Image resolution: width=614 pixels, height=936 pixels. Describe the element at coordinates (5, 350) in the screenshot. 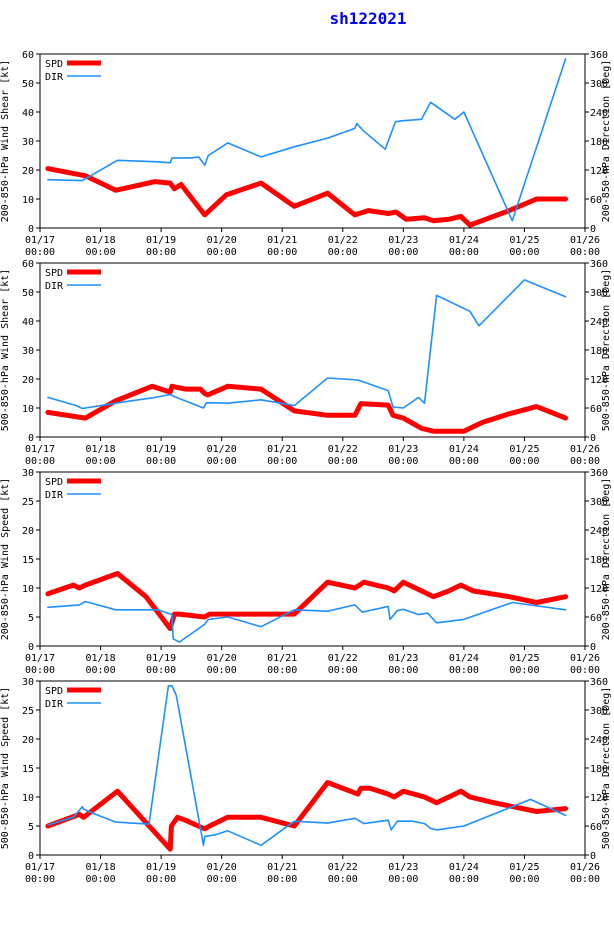

I see `y-left-axis-label: 500-850-hPa Wind Shear [kt]` at that location.